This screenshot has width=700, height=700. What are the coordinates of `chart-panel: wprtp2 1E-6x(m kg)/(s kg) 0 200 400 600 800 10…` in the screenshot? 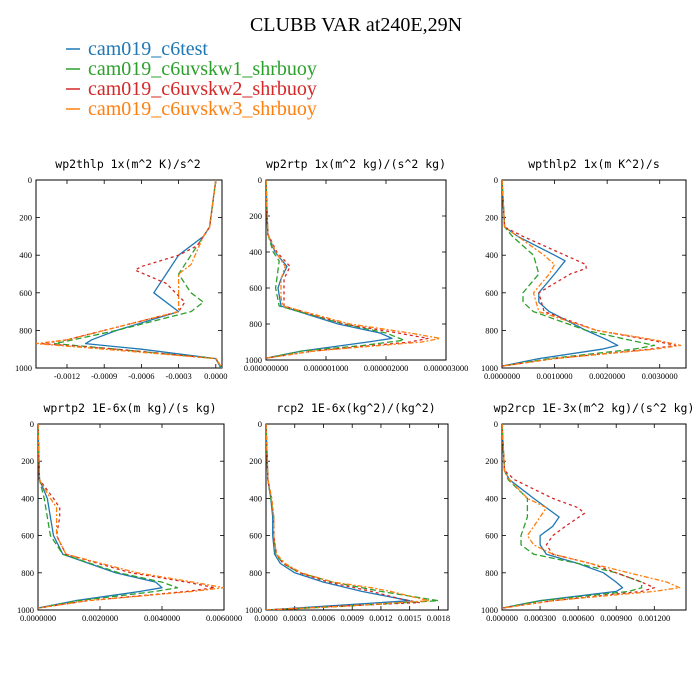 It's located at (129, 512).